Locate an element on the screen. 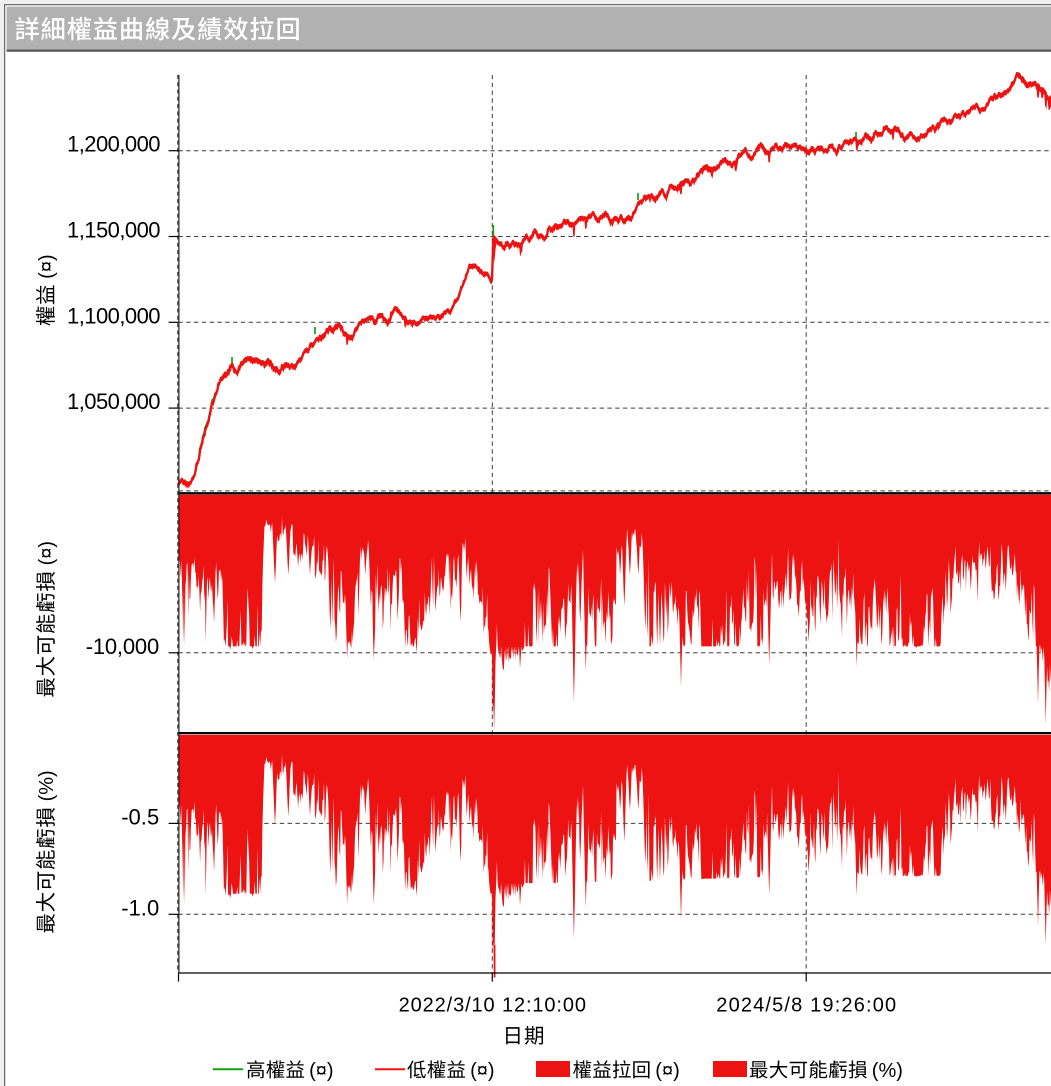 This screenshot has width=1051, height=1086. svg-text: -0.5 is located at coordinates (140, 817).